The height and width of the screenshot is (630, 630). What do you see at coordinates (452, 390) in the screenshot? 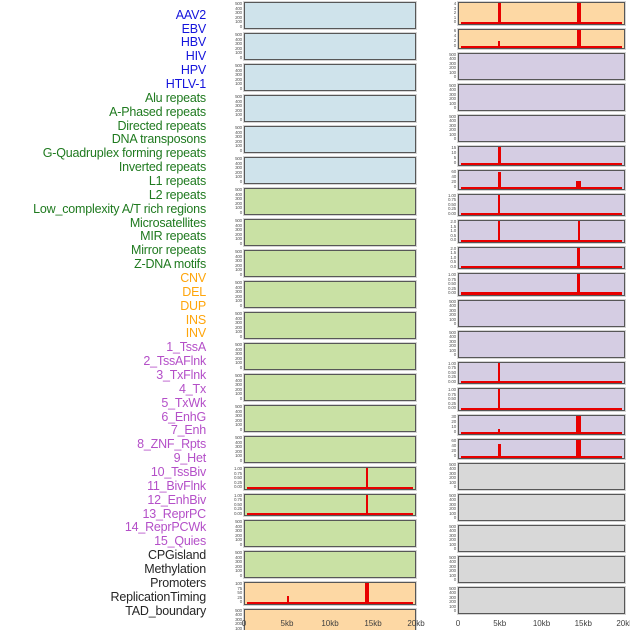
I see `y-tick-label: 1.00` at bounding box center [452, 390].